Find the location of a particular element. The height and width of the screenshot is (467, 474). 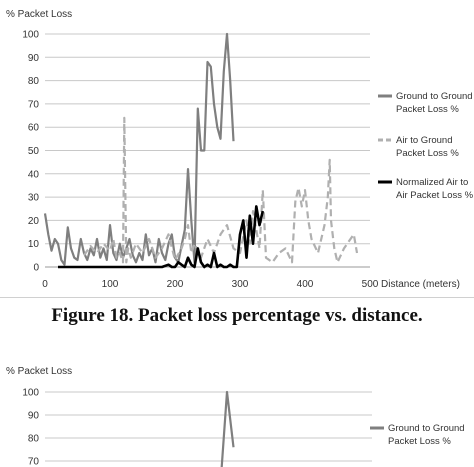

y-tick-label: 20 is located at coordinates (34, 221).